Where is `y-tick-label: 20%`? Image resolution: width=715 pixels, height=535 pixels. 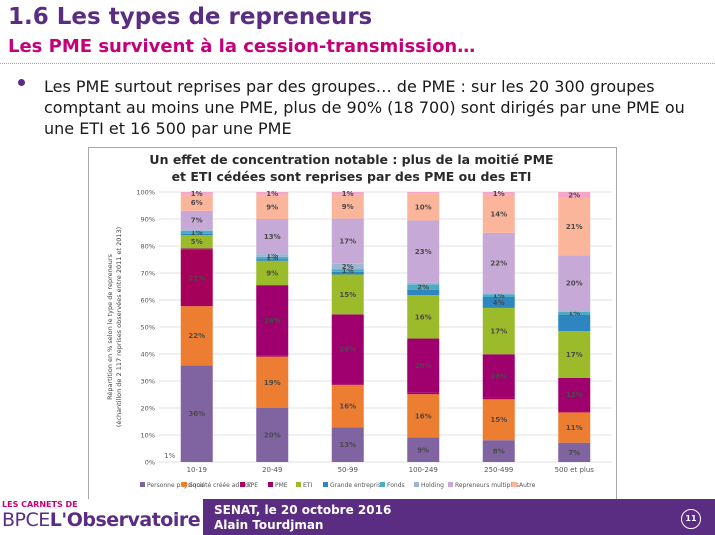 y-tick-label: 20% is located at coordinates (148, 409).